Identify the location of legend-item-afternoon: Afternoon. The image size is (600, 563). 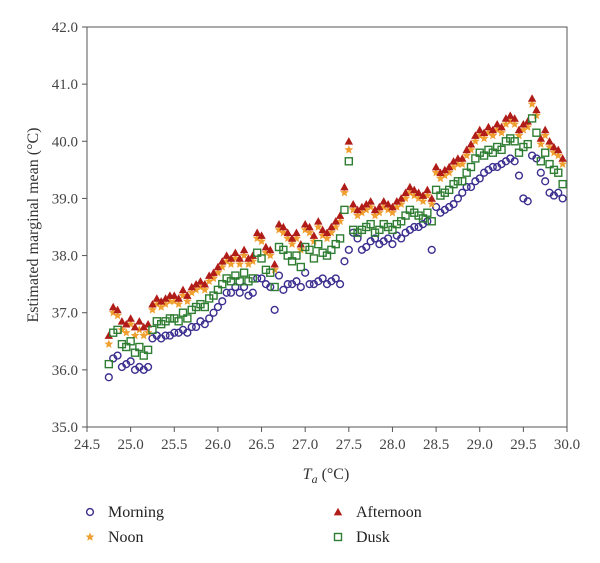
(377, 512).